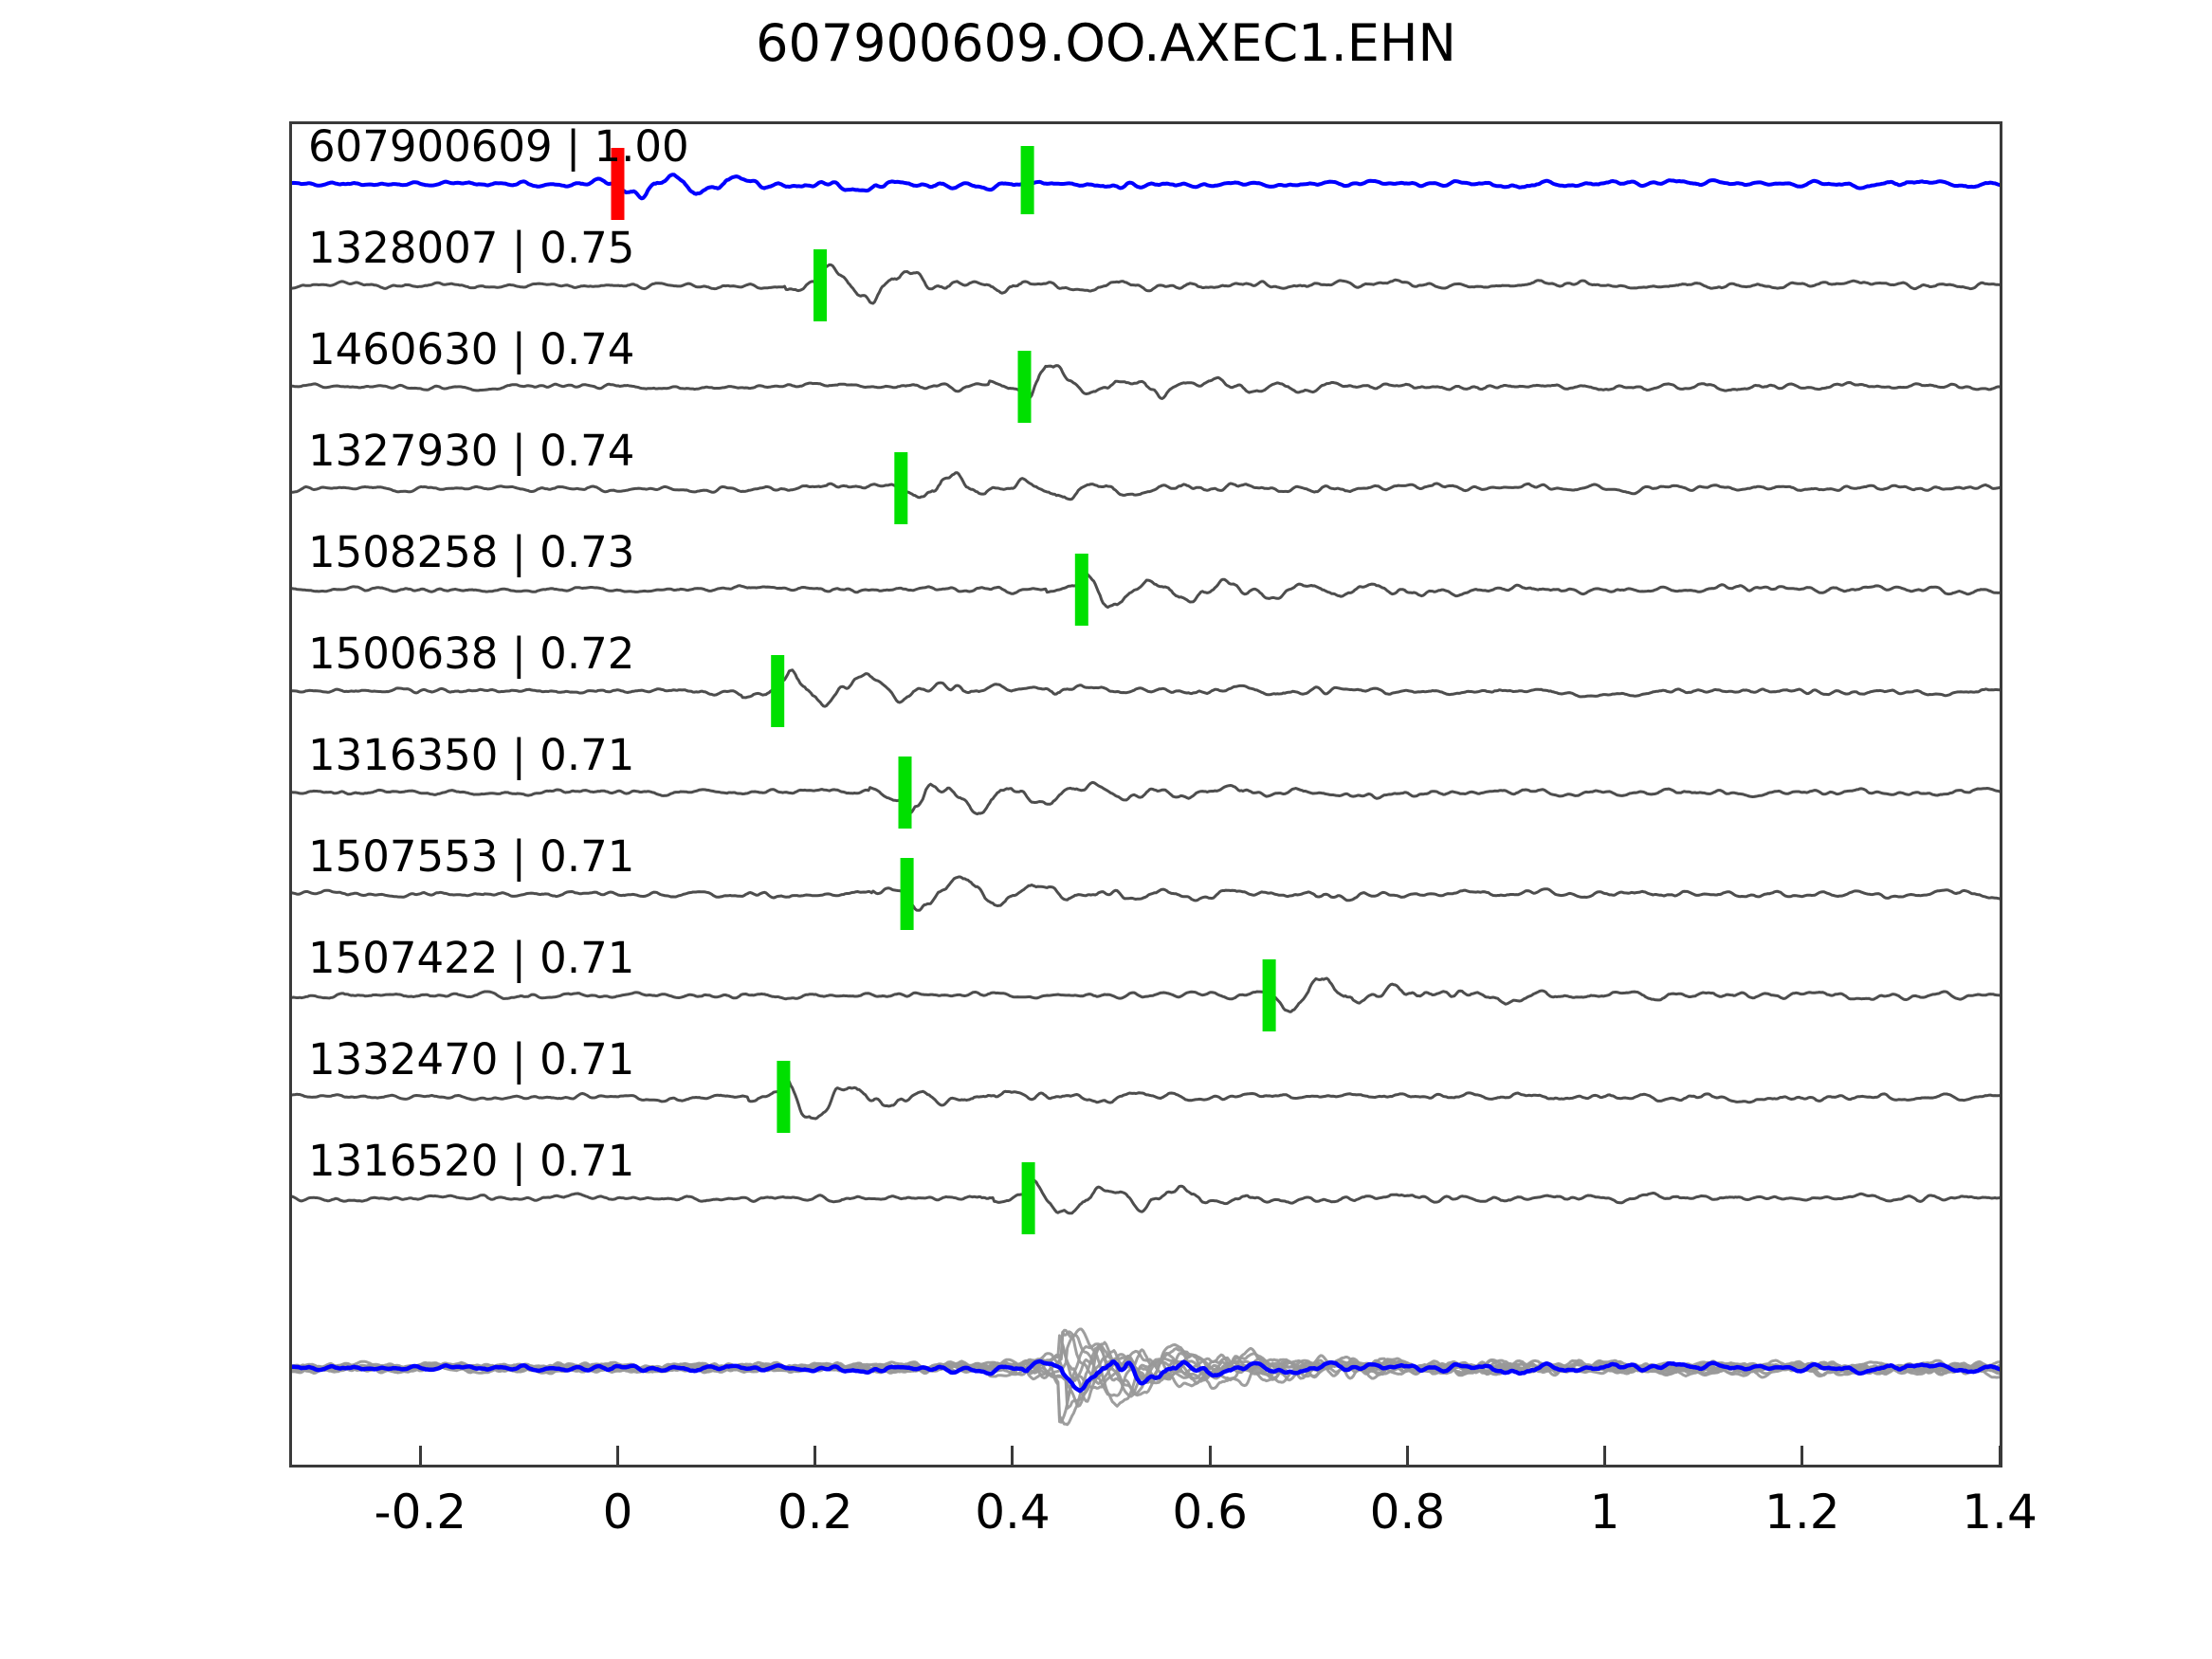 The height and width of the screenshot is (1659, 2212). I want to click on x-tick-label-4: 0.6, so click(1210, 1512).